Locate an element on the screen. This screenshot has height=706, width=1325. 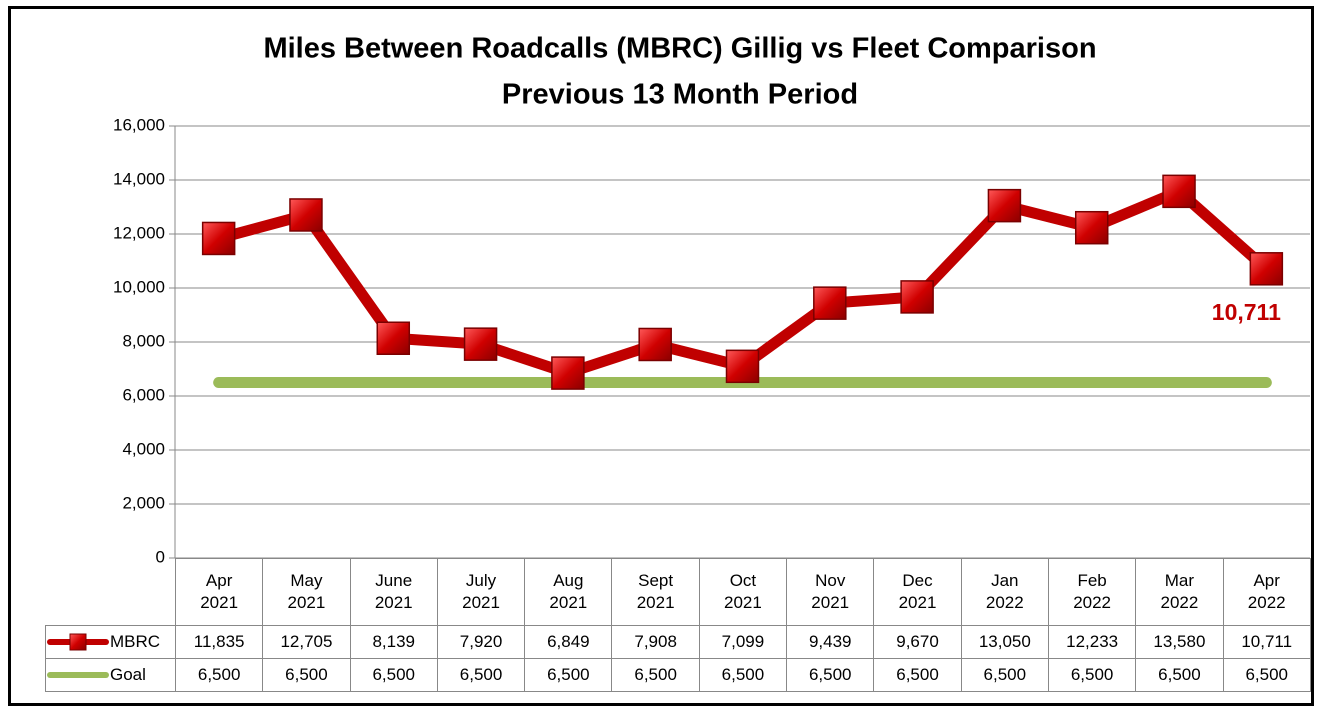
value-cell: 12,705 is located at coordinates (306, 642).